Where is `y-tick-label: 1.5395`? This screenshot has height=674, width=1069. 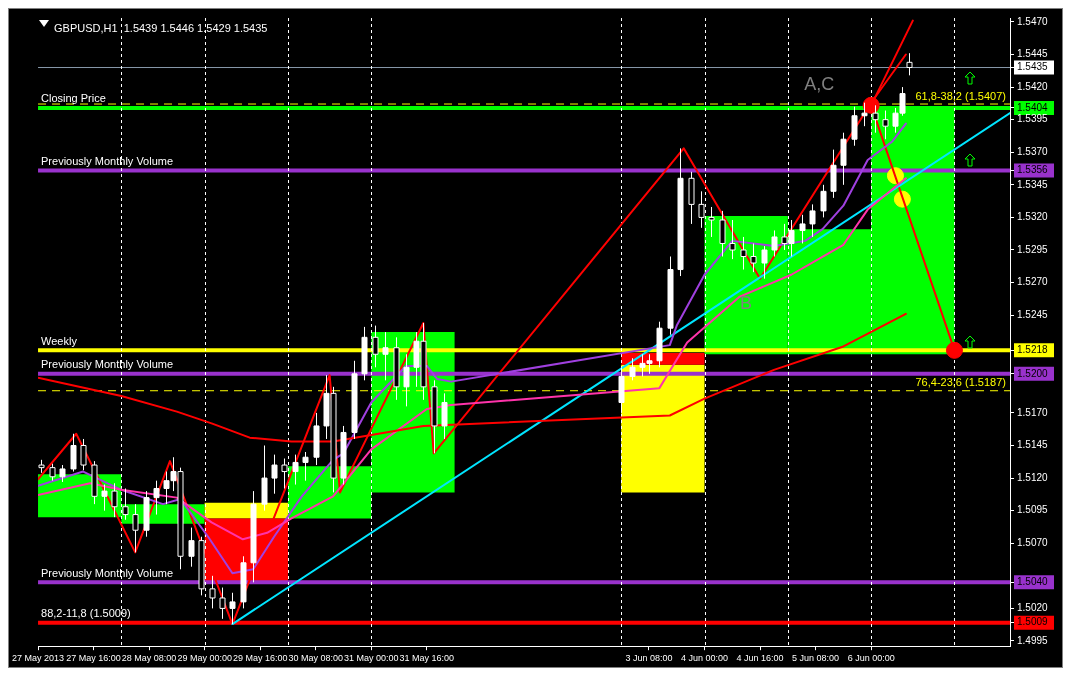 y-tick-label: 1.5395 is located at coordinates (1033, 119).